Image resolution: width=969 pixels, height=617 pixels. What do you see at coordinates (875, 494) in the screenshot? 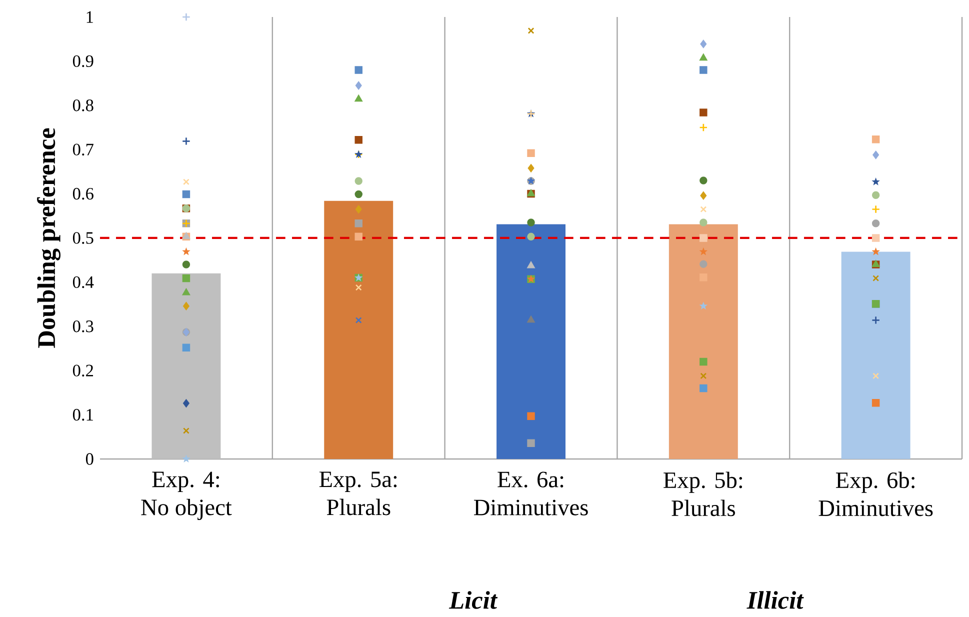
I see `x-tick-label: Exp. 6b: Diminutives` at bounding box center [875, 494].